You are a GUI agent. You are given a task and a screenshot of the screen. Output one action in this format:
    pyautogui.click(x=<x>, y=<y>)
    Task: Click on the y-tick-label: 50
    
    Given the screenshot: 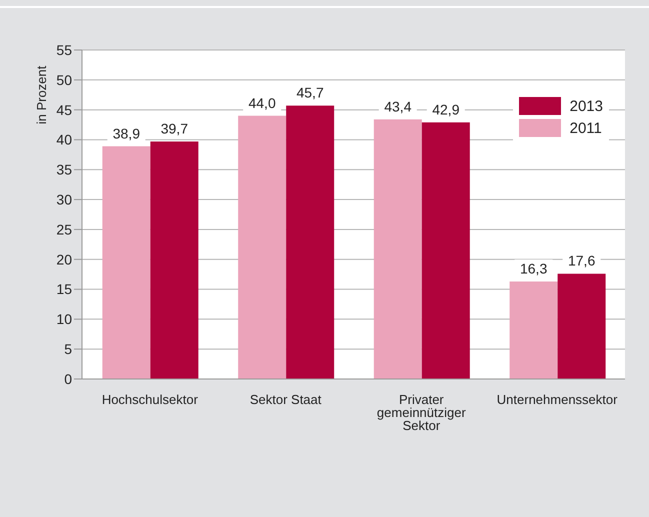 What is the action you would take?
    pyautogui.click(x=64, y=80)
    